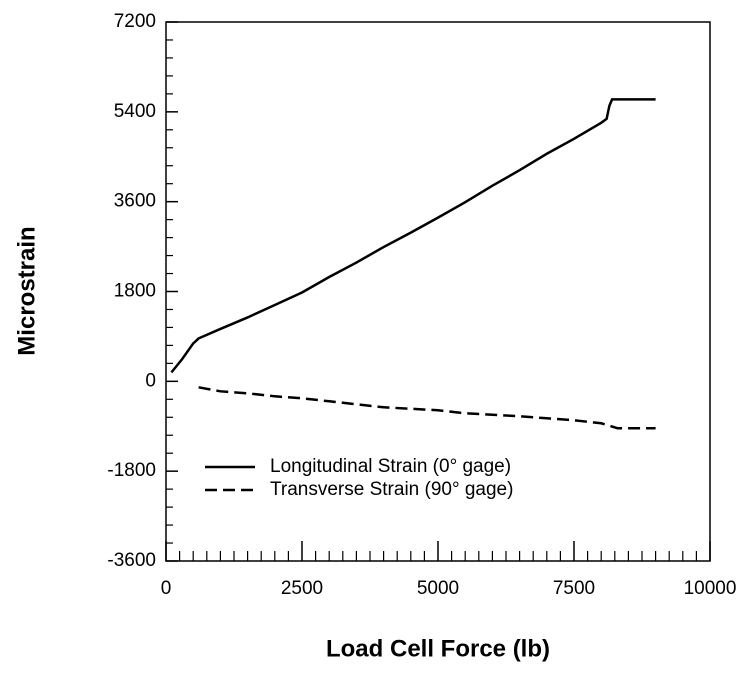 The image size is (750, 676). What do you see at coordinates (135, 111) in the screenshot?
I see `y-tick-label: 5400` at bounding box center [135, 111].